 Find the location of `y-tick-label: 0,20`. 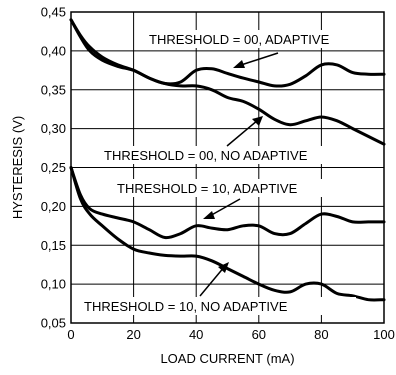

y-tick-label: 0,20 is located at coordinates (53, 206).